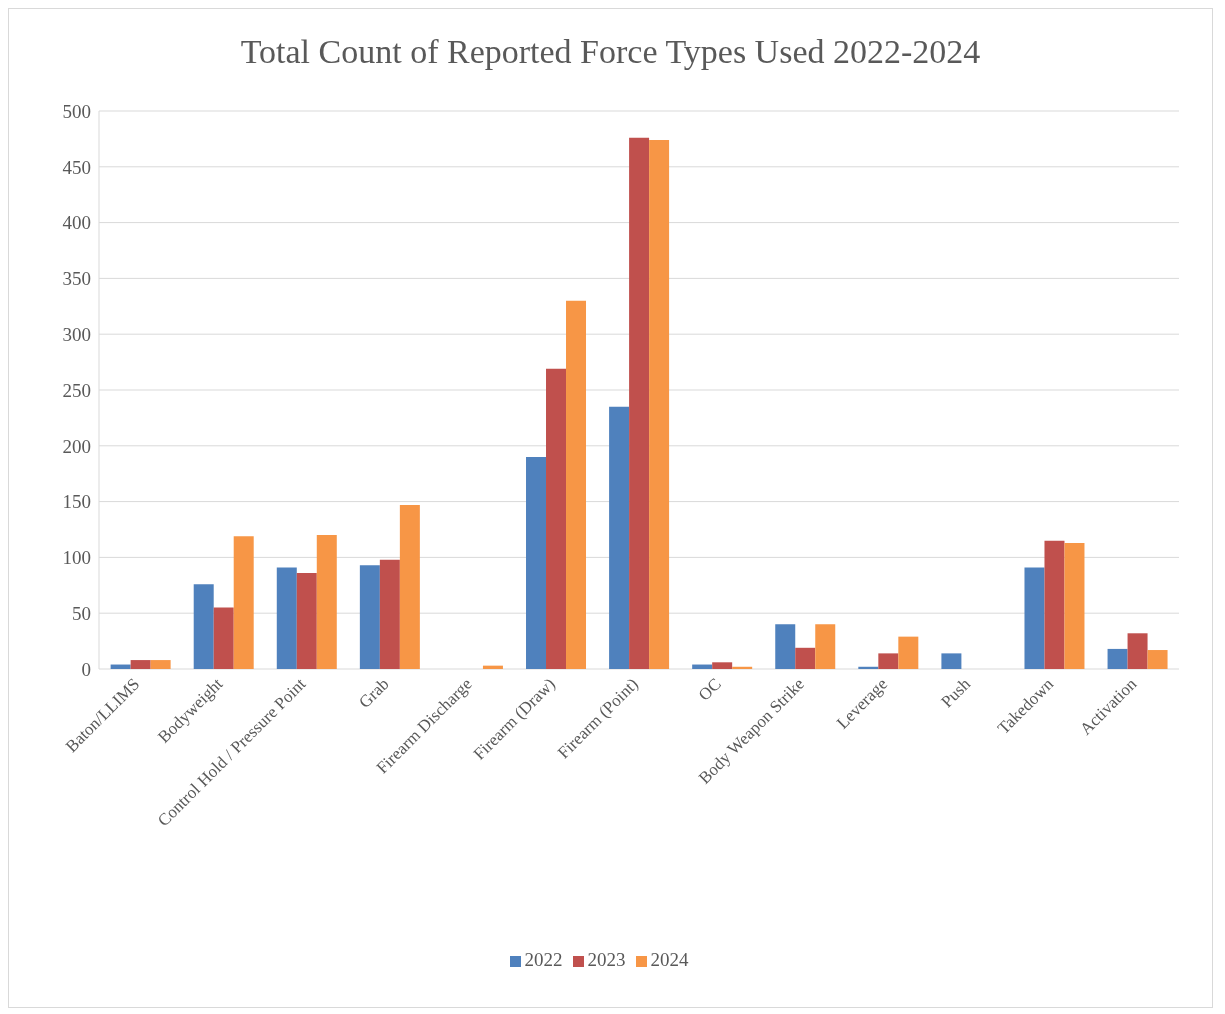 The width and height of the screenshot is (1225, 1014). Describe the element at coordinates (76, 167) in the screenshot. I see `y-tick-label: 450` at that location.